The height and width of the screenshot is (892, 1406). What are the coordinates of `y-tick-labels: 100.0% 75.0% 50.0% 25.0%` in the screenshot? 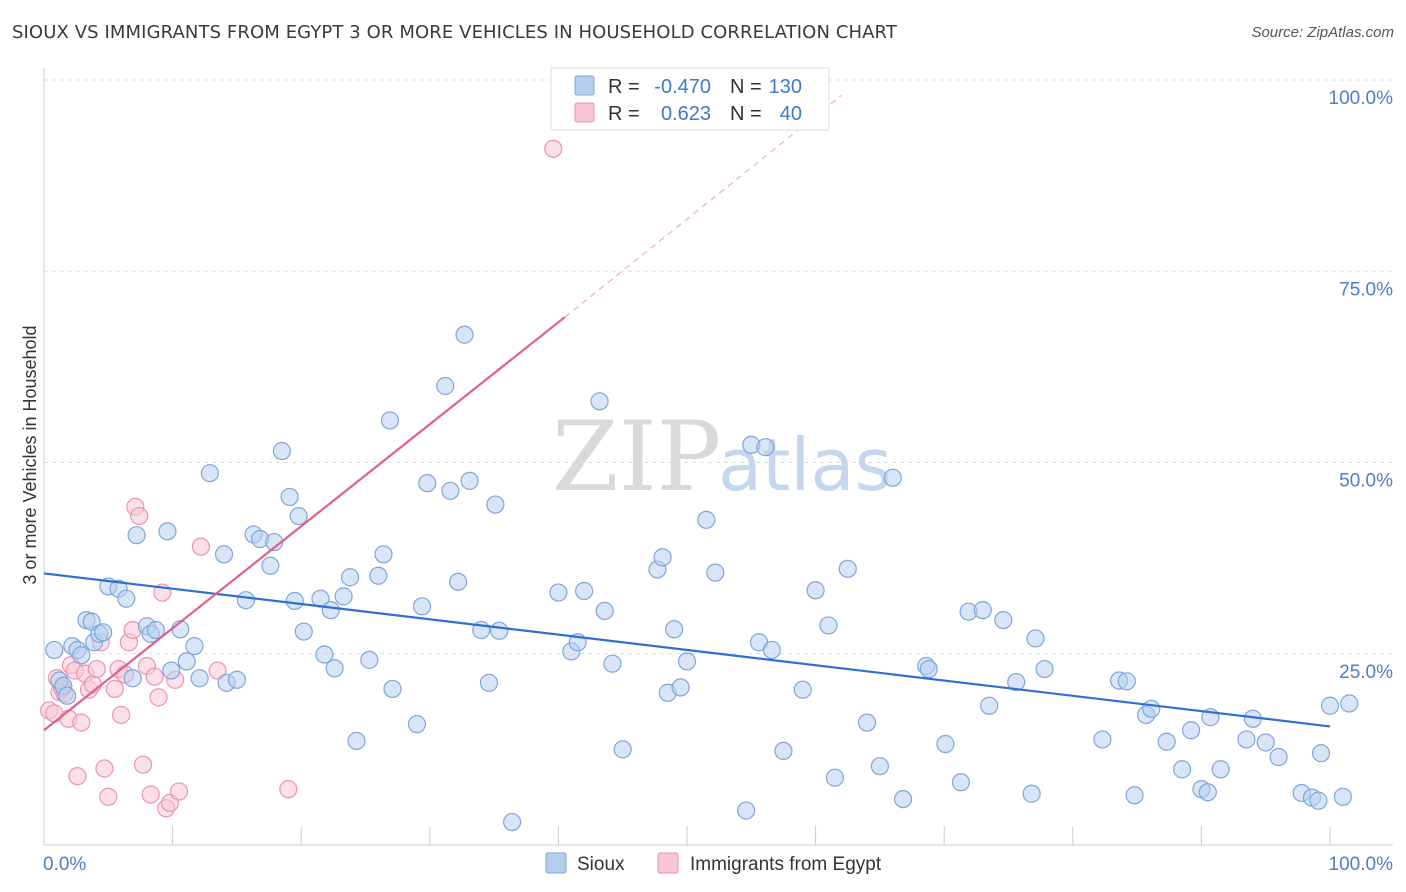 It's located at (1361, 385).